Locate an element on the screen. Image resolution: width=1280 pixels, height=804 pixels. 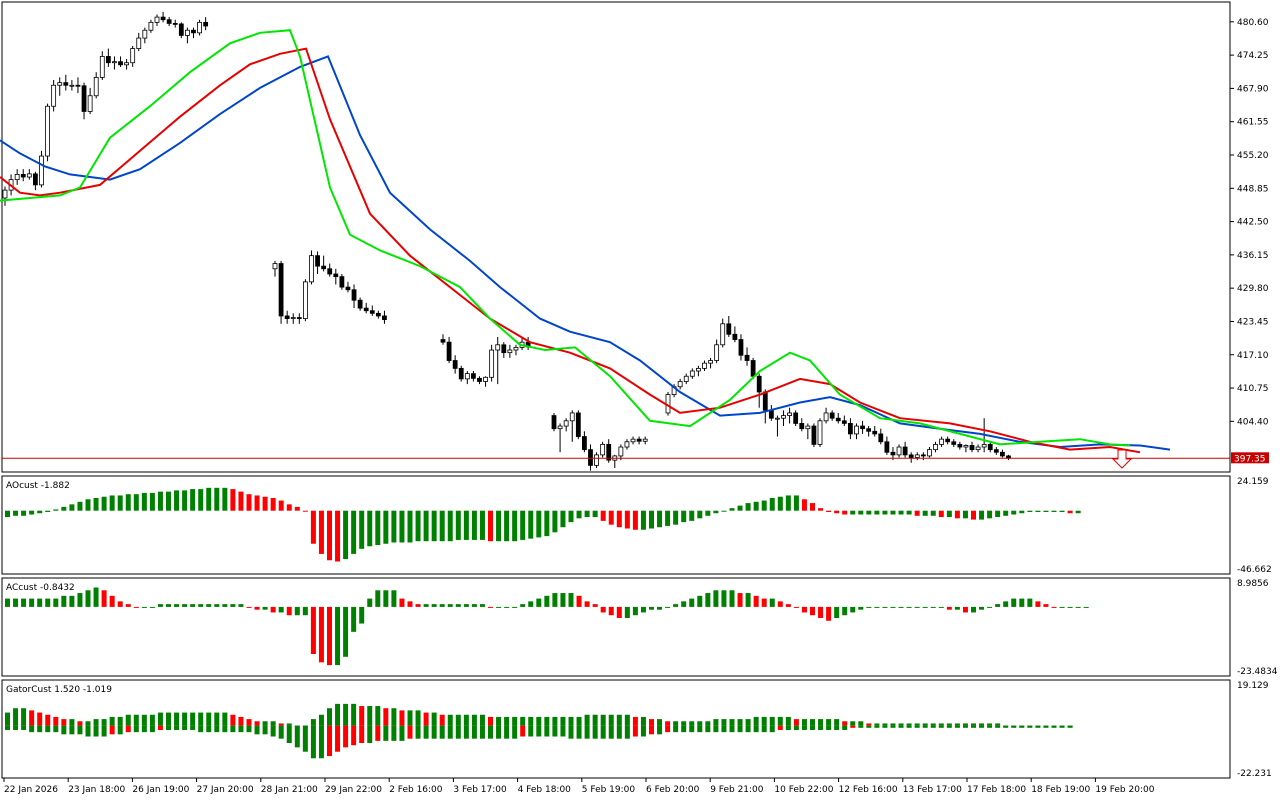
ao-axis-min: -46.662 is located at coordinates (1254, 570).